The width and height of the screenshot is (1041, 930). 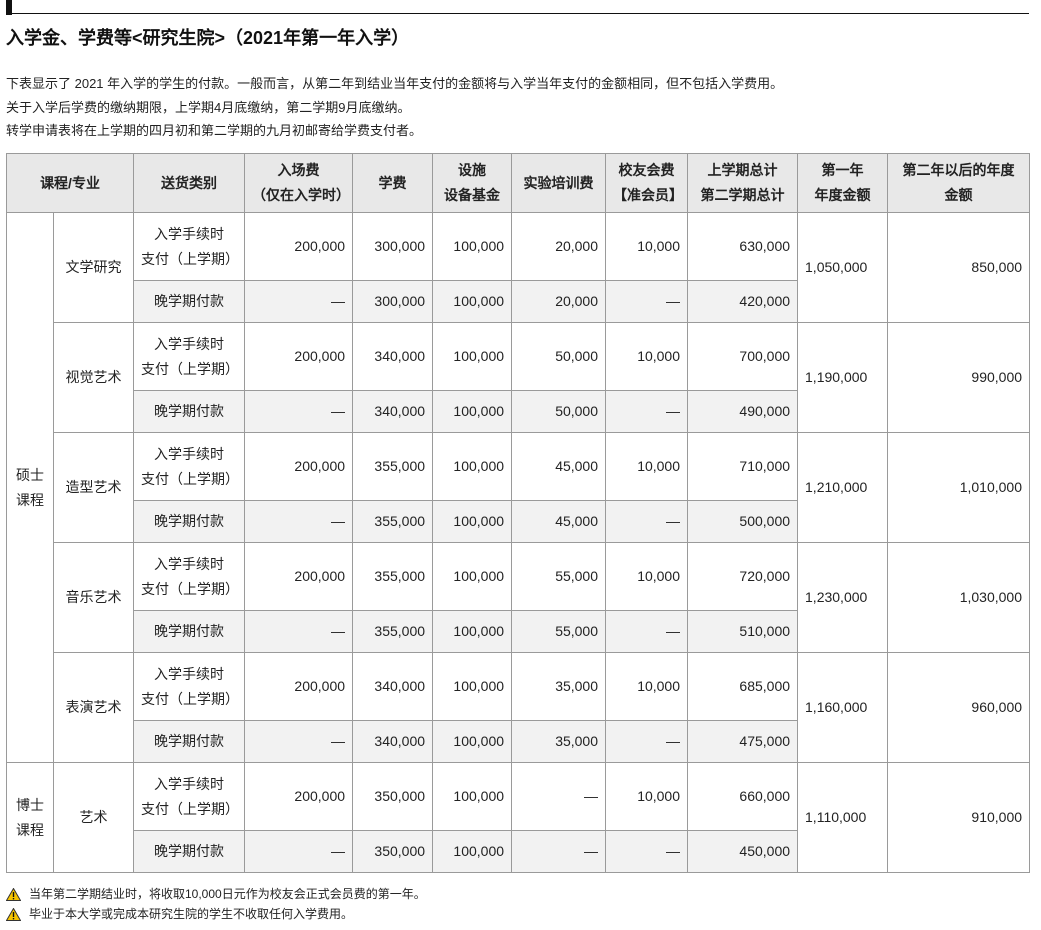 What do you see at coordinates (959, 707) in the screenshot?
I see `year2-amount: 960,000` at bounding box center [959, 707].